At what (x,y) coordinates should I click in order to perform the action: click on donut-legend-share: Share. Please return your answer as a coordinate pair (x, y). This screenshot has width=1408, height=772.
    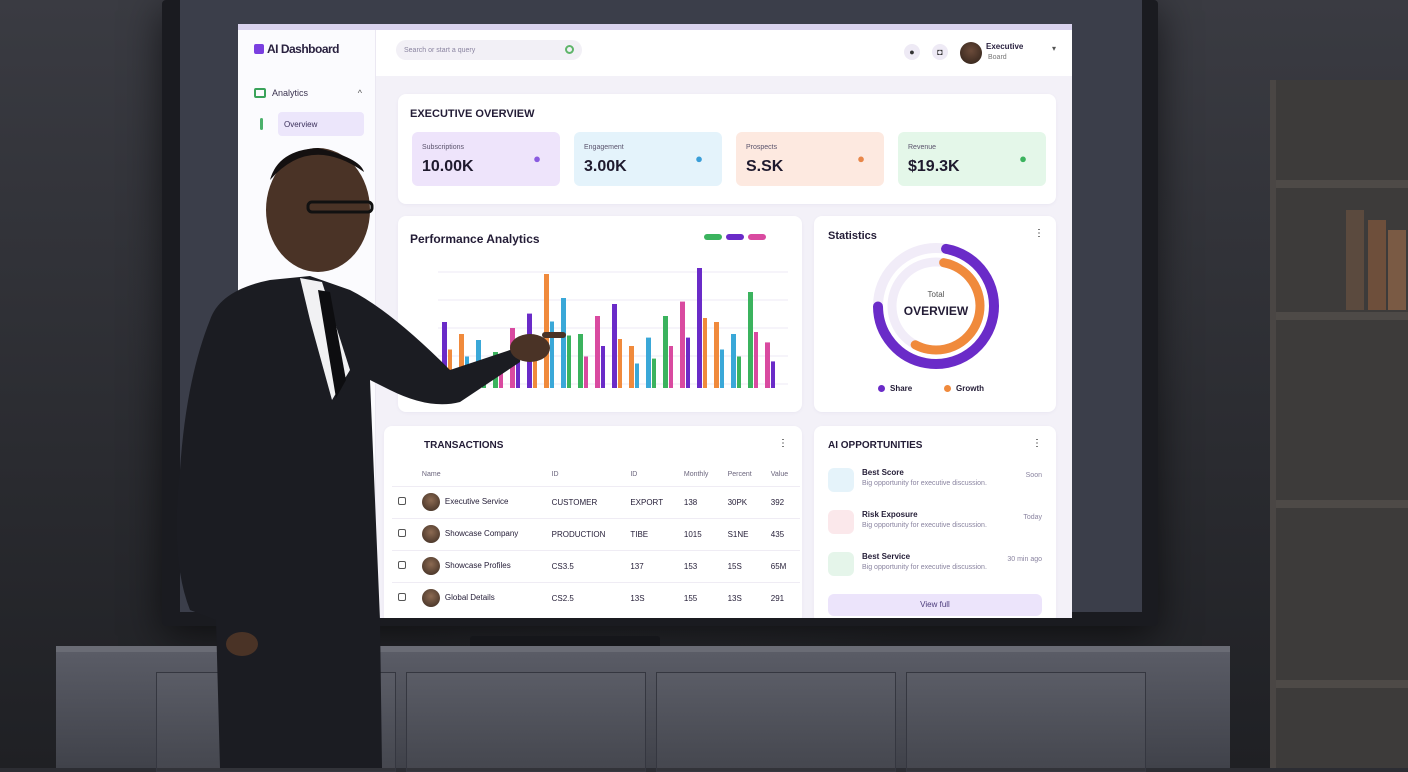
    Looking at the image, I should click on (895, 388).